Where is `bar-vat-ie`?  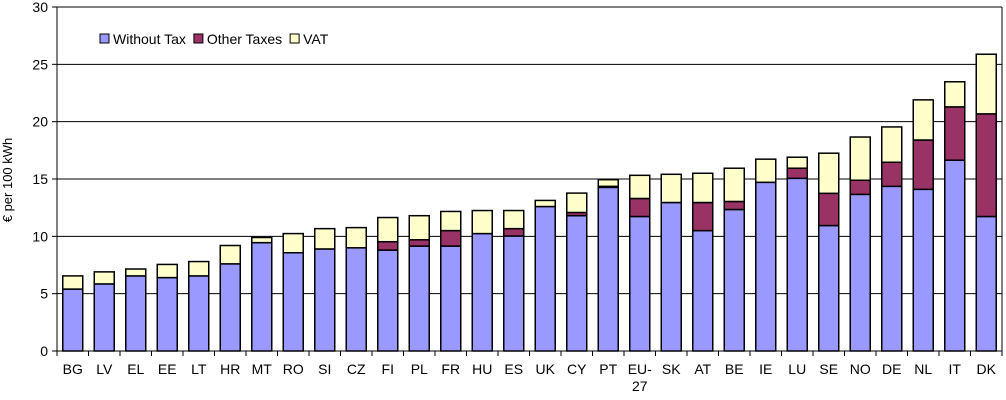 bar-vat-ie is located at coordinates (766, 171).